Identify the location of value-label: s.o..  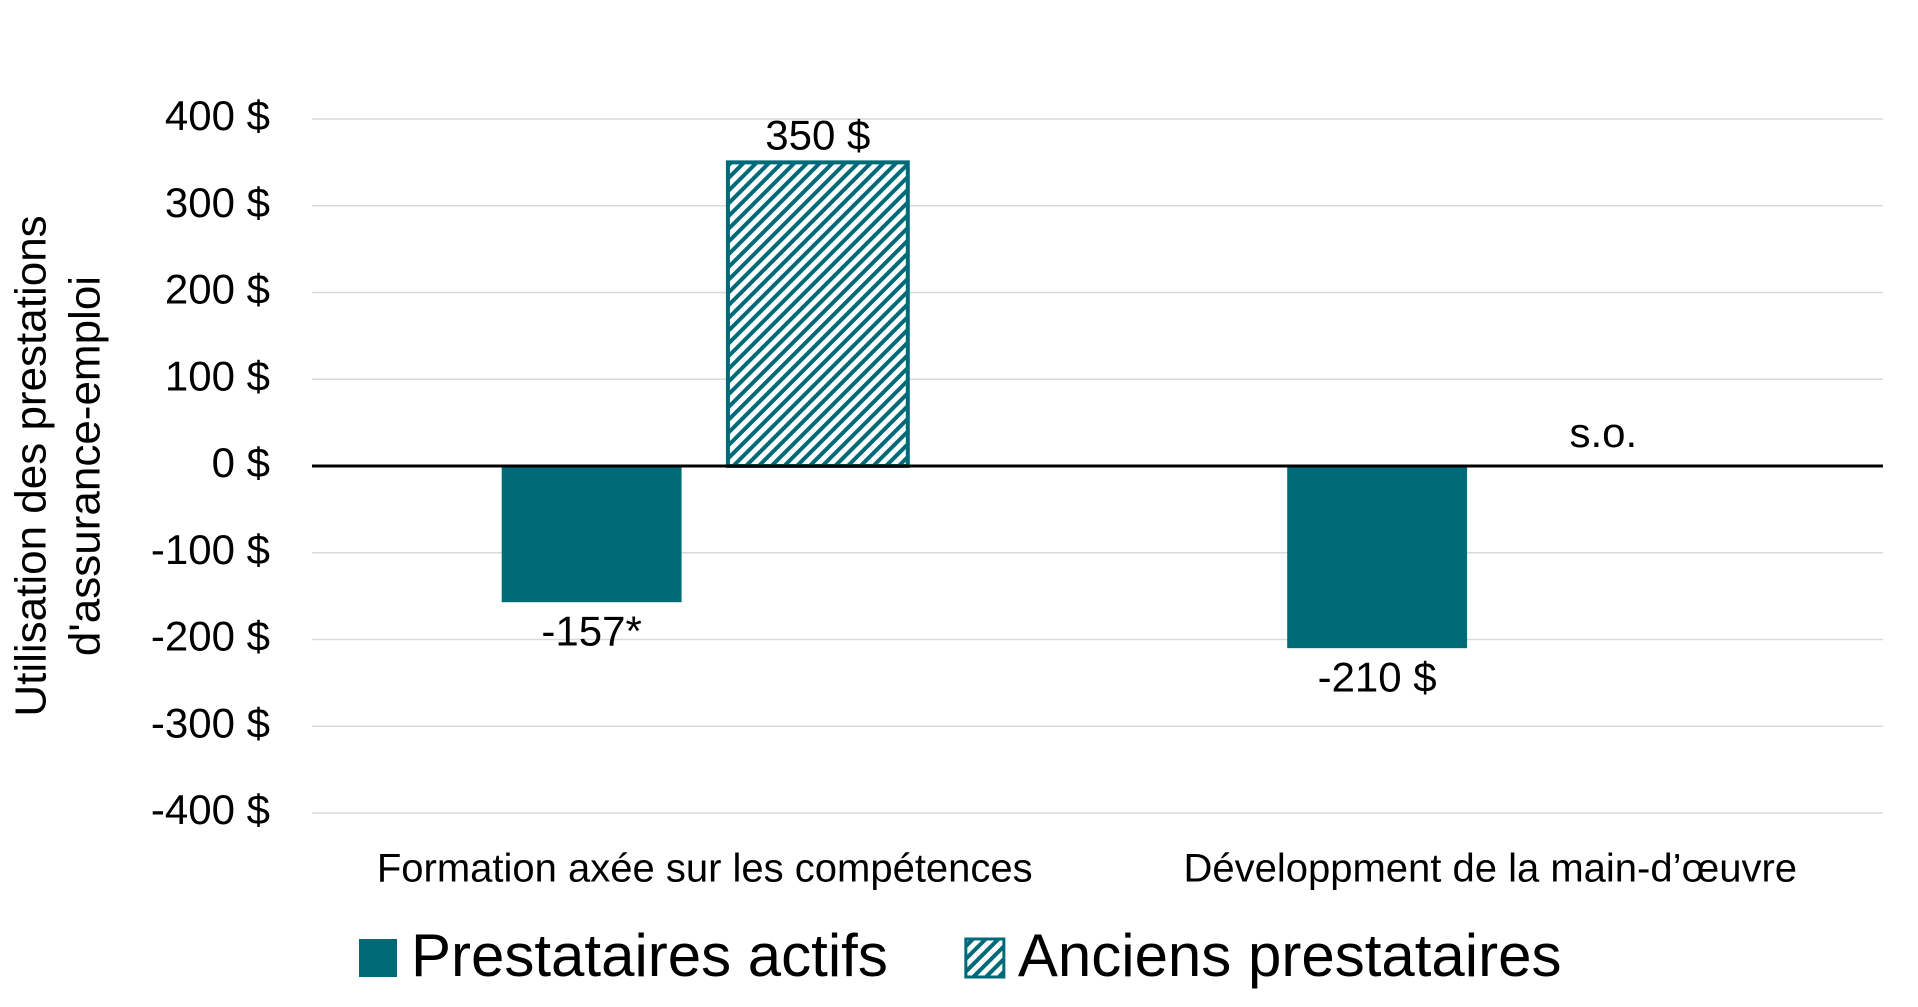
(1604, 432).